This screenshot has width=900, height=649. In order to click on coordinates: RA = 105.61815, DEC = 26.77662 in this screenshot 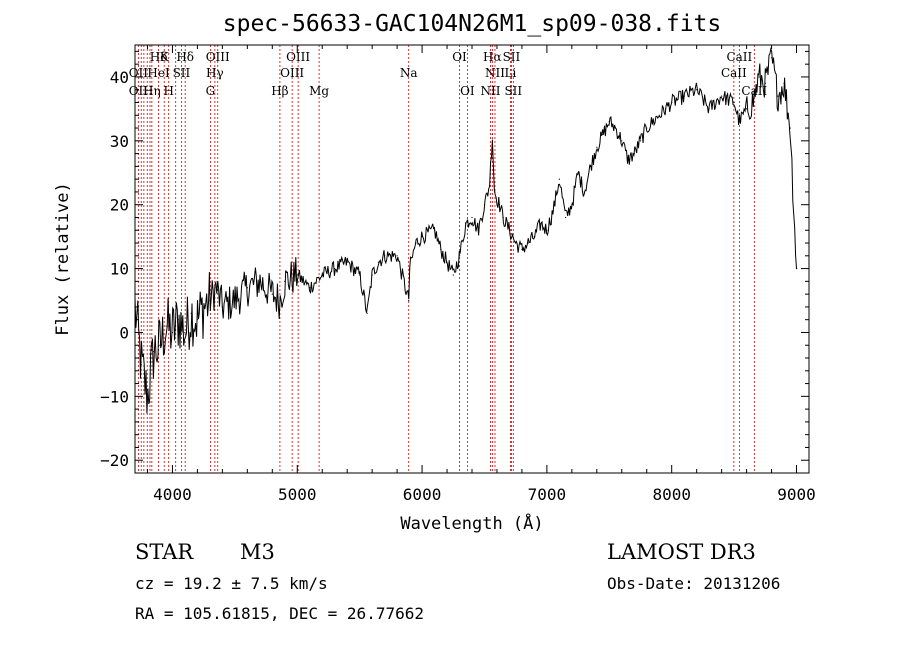, I will do `click(279, 613)`.